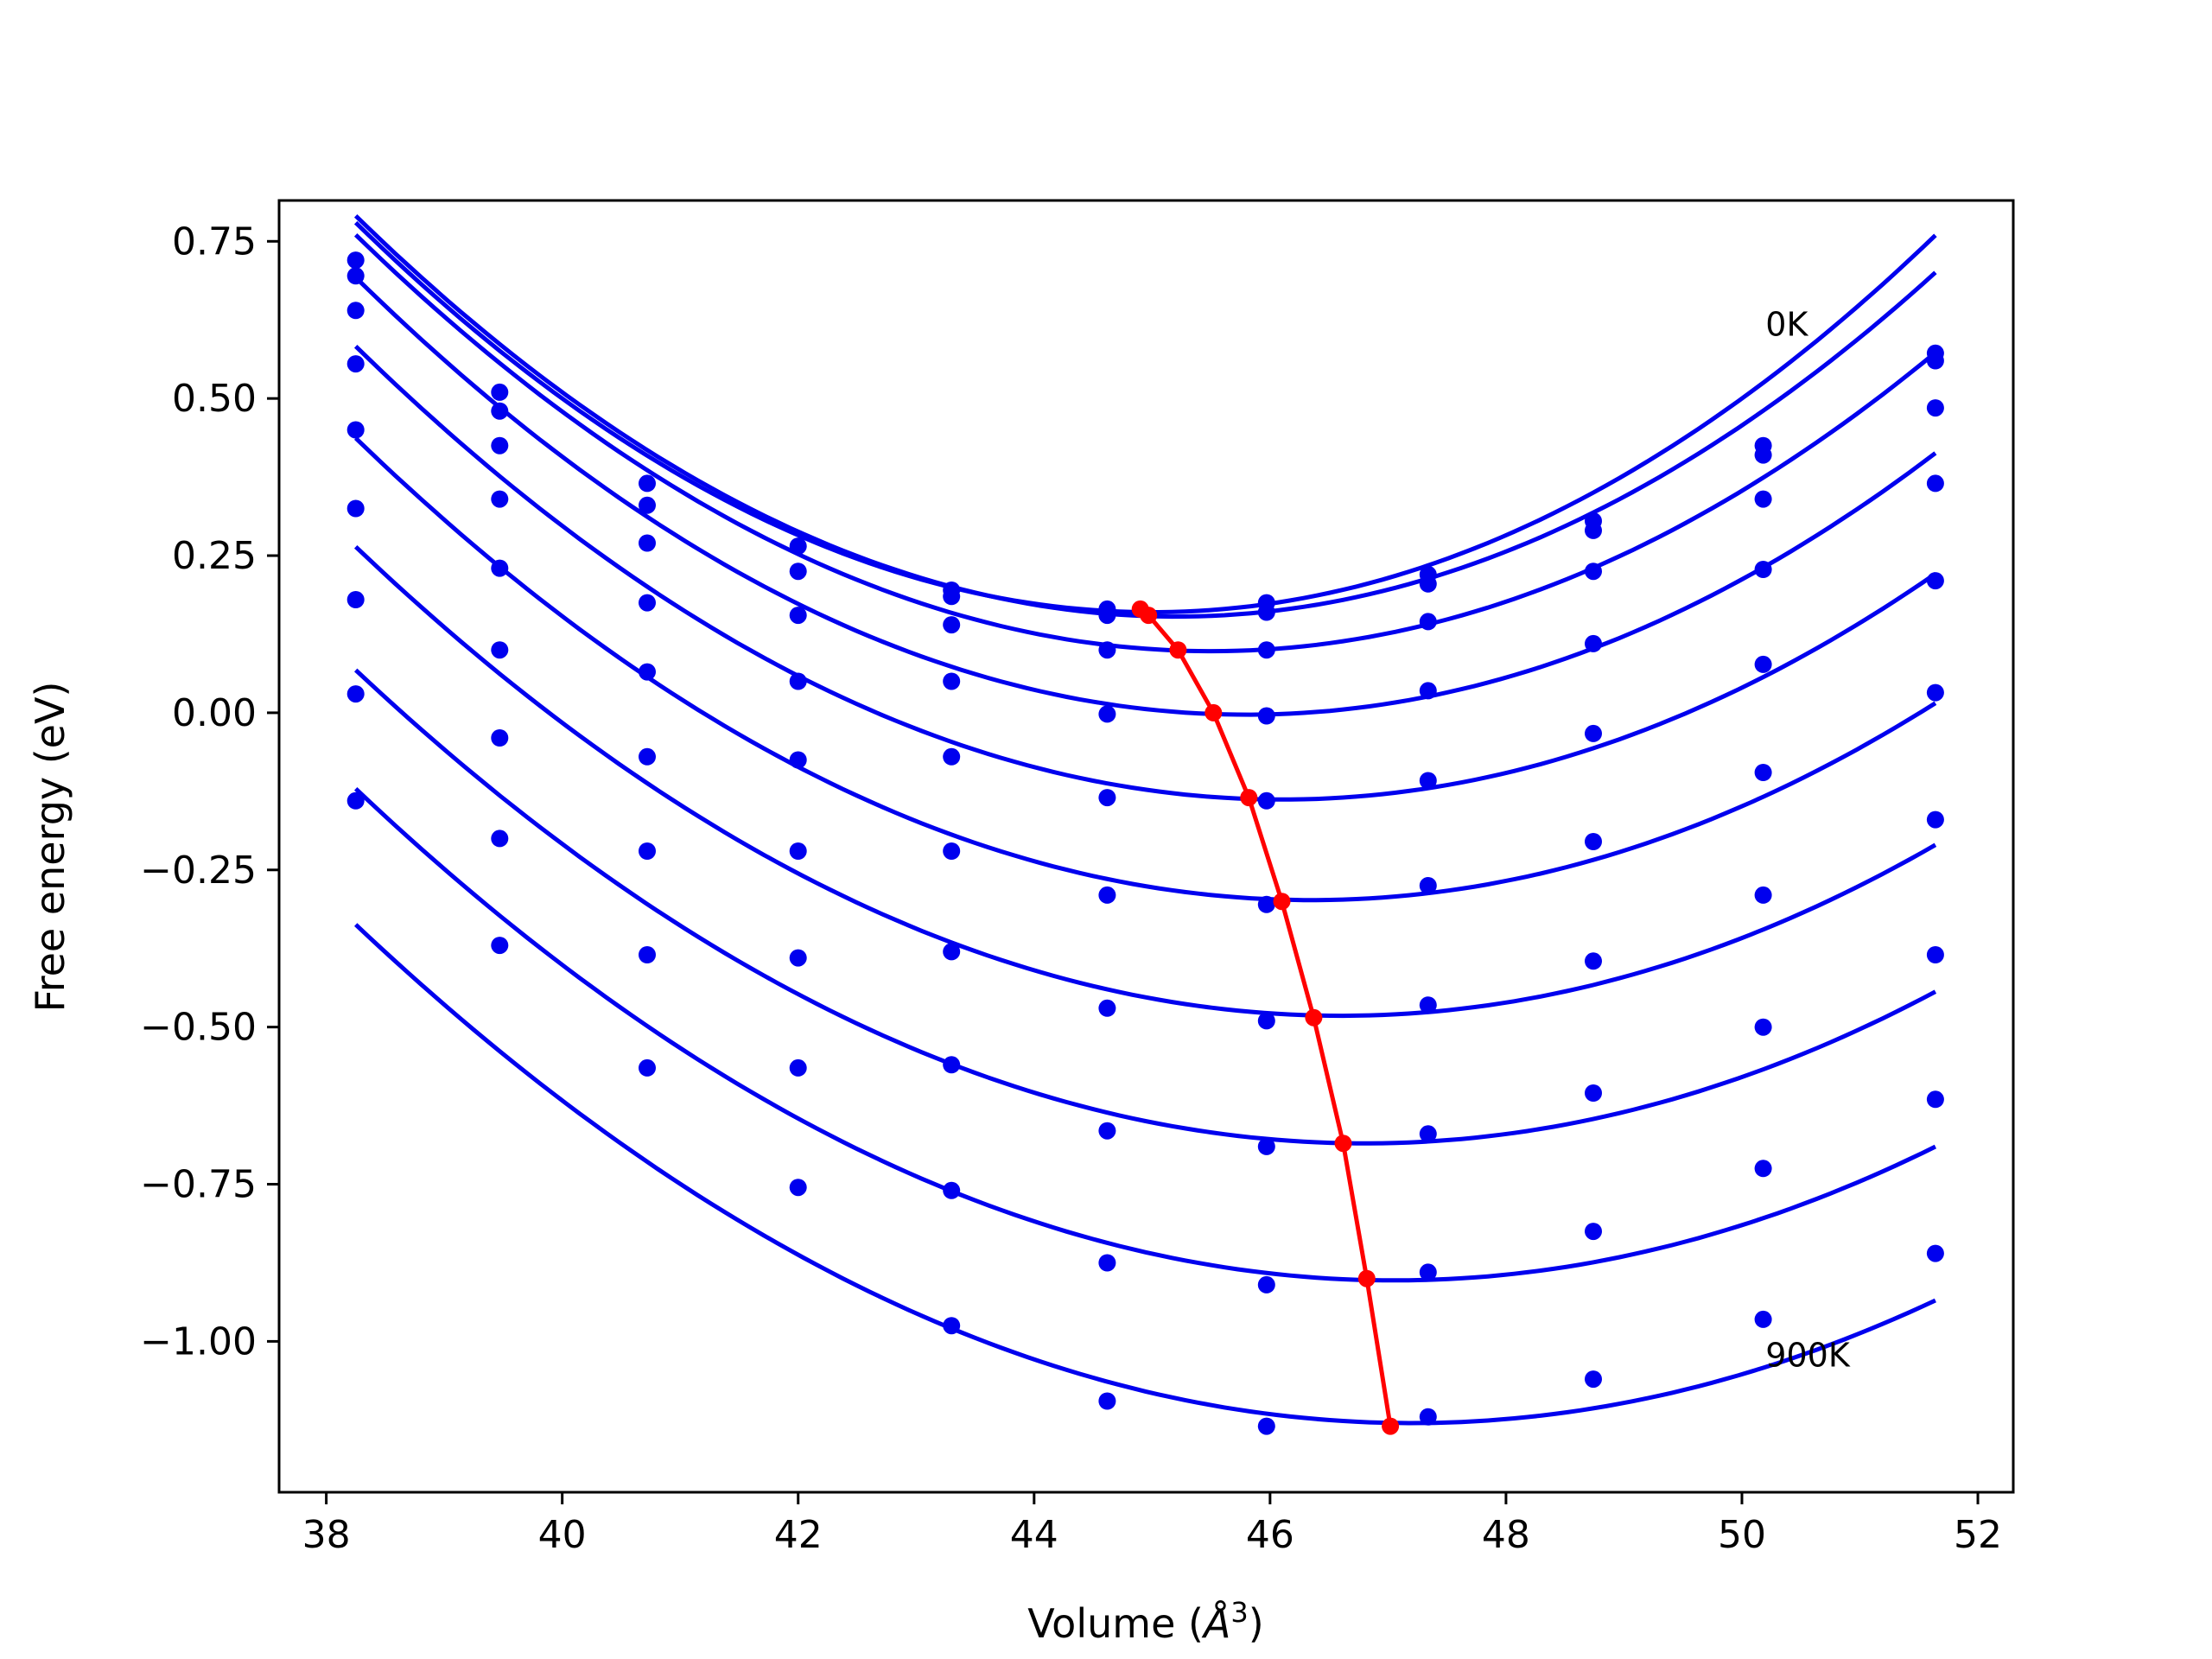  Describe the element at coordinates (198, 1185) in the screenshot. I see `y-tick-label: −0.75` at that location.